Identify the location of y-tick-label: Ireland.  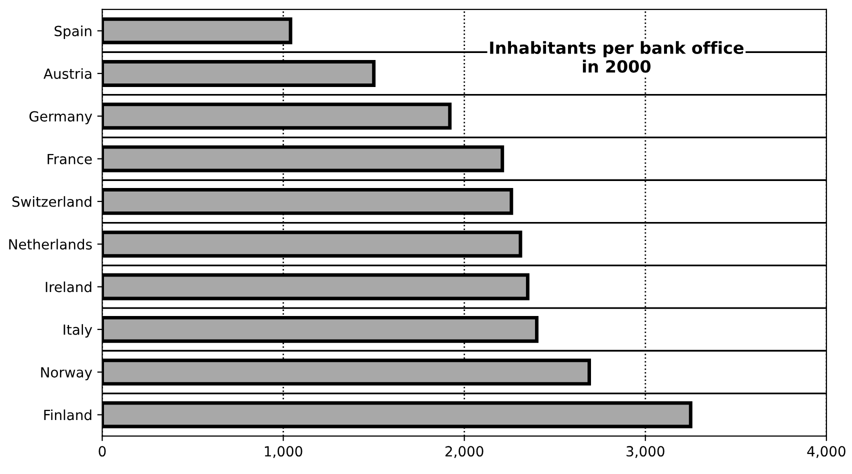
(69, 286).